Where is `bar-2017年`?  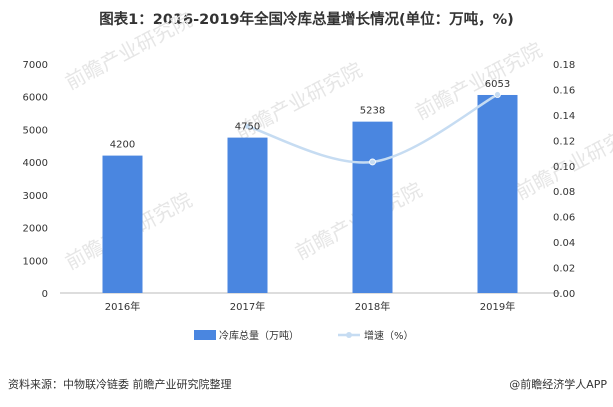
bar-2017年 is located at coordinates (247, 215).